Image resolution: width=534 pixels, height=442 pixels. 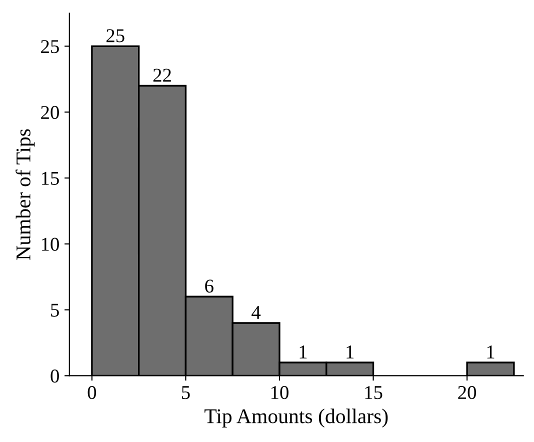 What do you see at coordinates (256, 312) in the screenshot?
I see `data-label: 4` at bounding box center [256, 312].